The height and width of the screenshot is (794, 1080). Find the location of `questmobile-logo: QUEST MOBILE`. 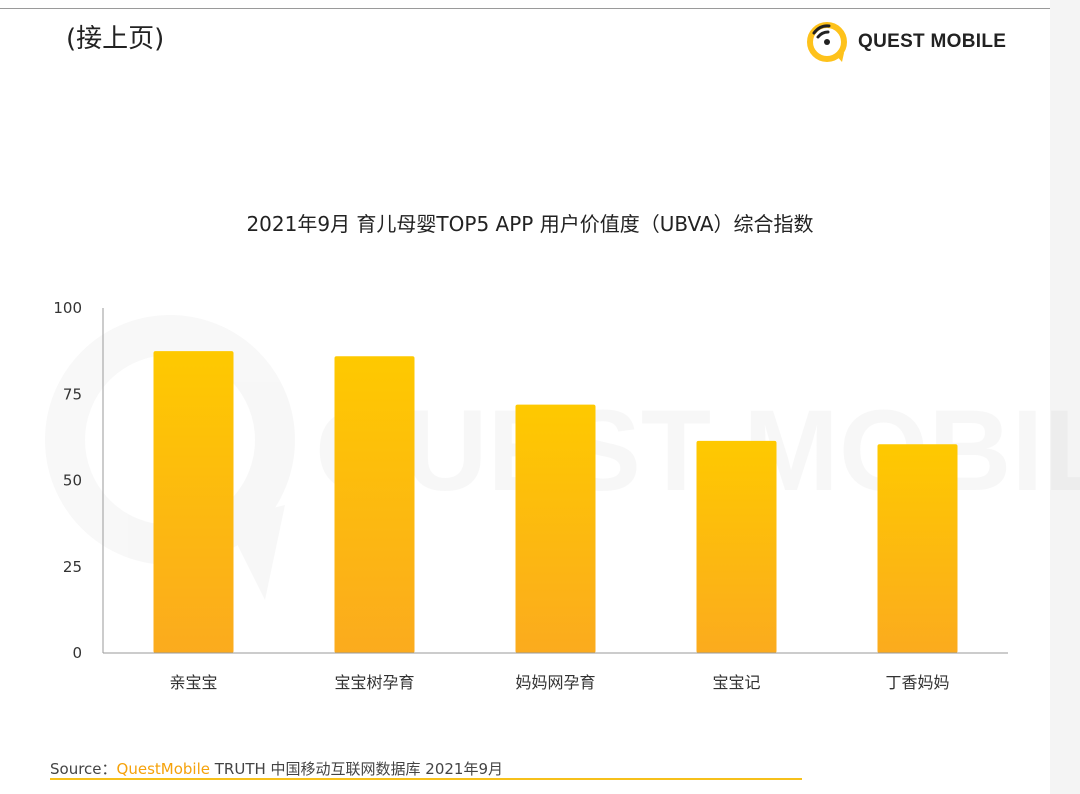

questmobile-logo: QUEST MOBILE is located at coordinates (904, 42).